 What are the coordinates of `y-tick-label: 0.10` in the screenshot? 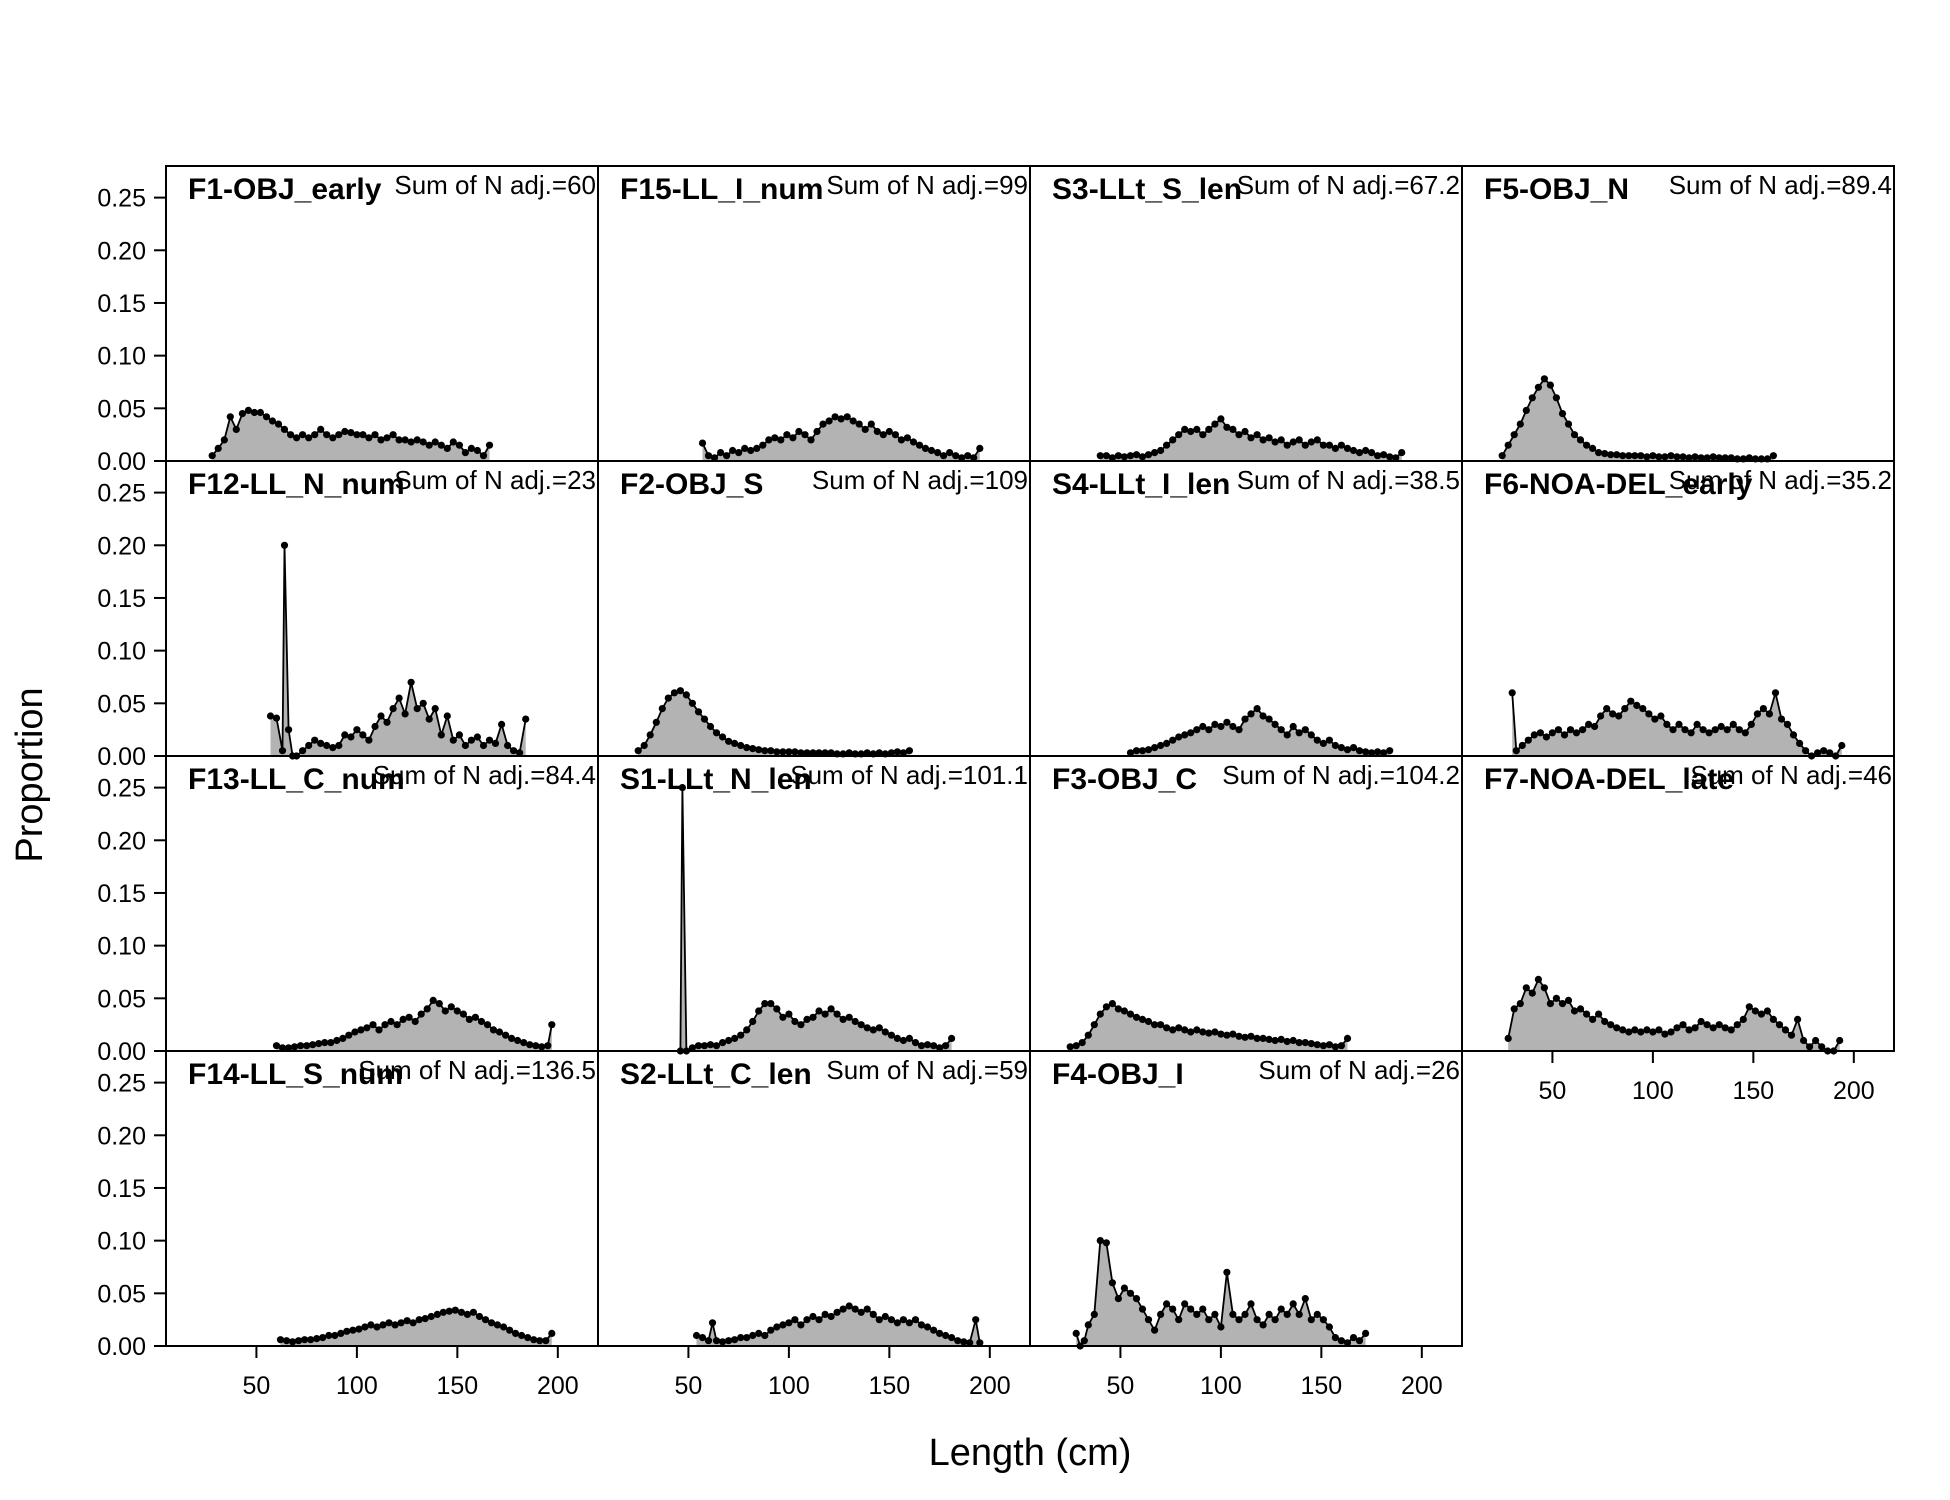 It's located at (121, 1242).